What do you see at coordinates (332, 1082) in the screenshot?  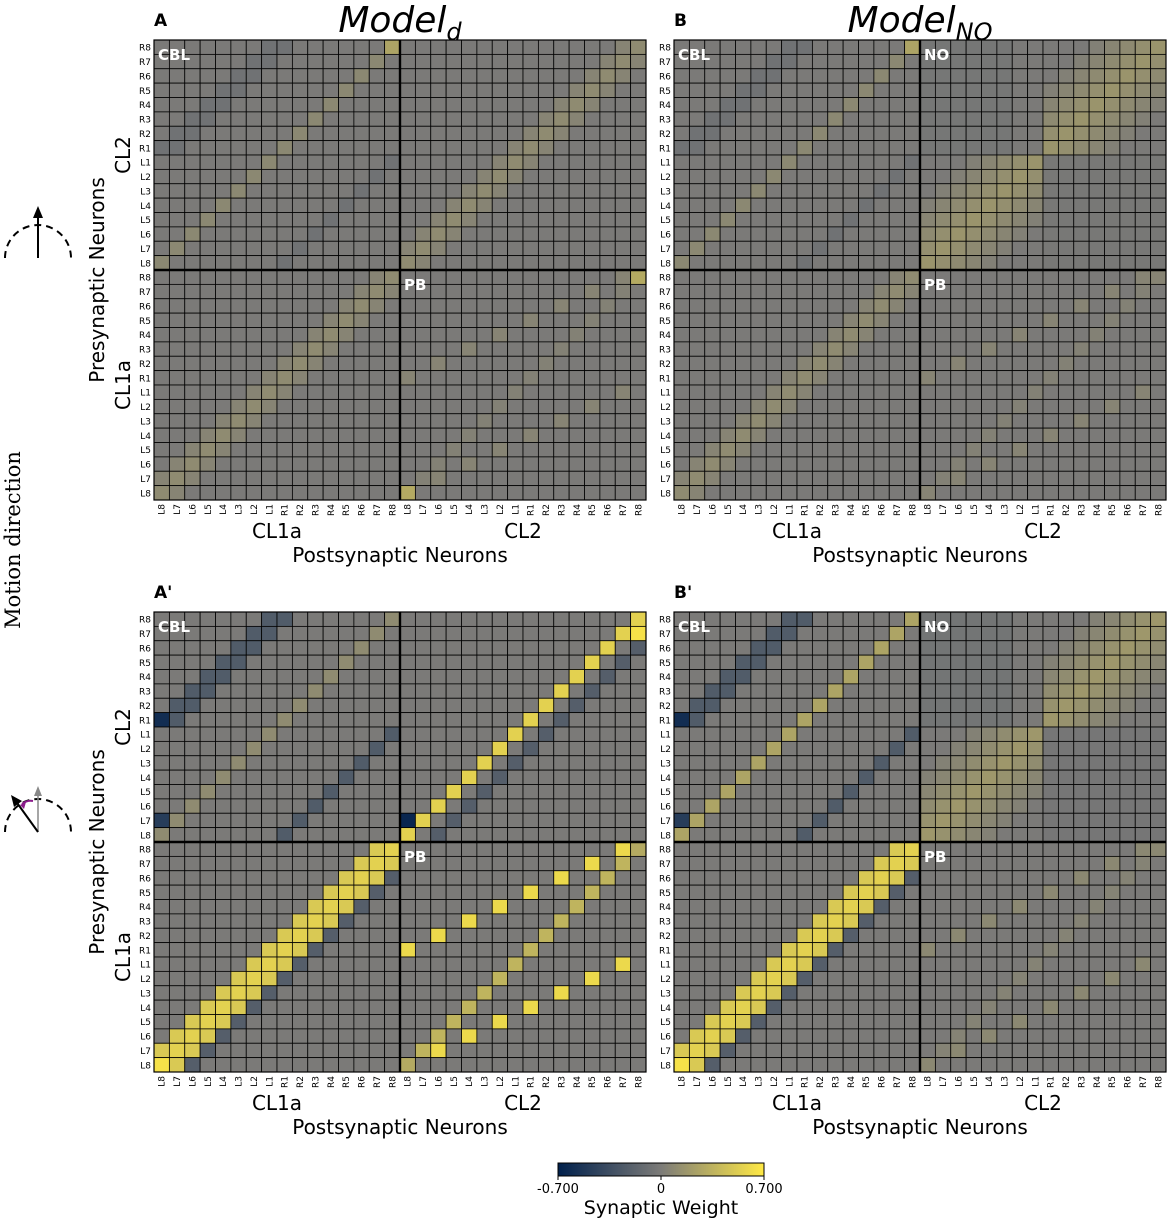 I see `col-tick-label: R4` at bounding box center [332, 1082].